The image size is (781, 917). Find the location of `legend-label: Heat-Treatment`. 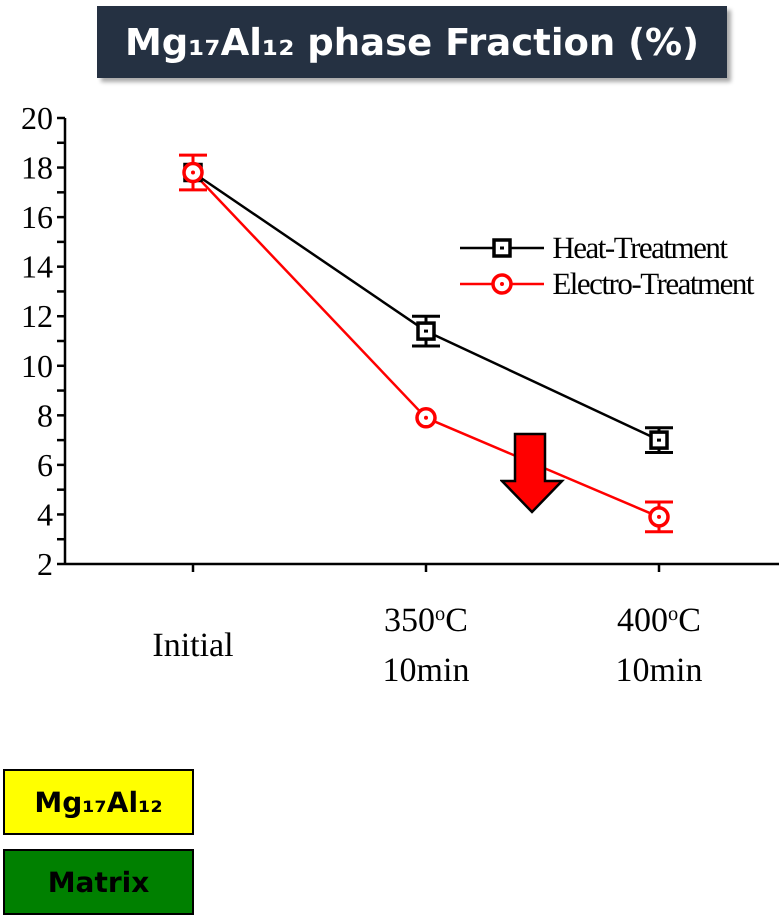

legend-label: Heat-Treatment is located at coordinates (639, 248).